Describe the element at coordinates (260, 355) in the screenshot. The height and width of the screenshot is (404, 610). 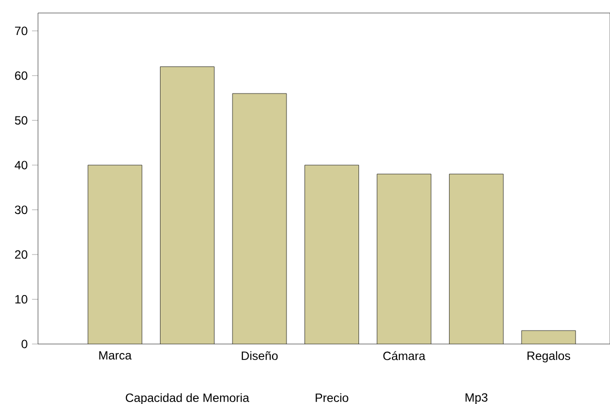
I see `x-tick-label: Diseño` at that location.